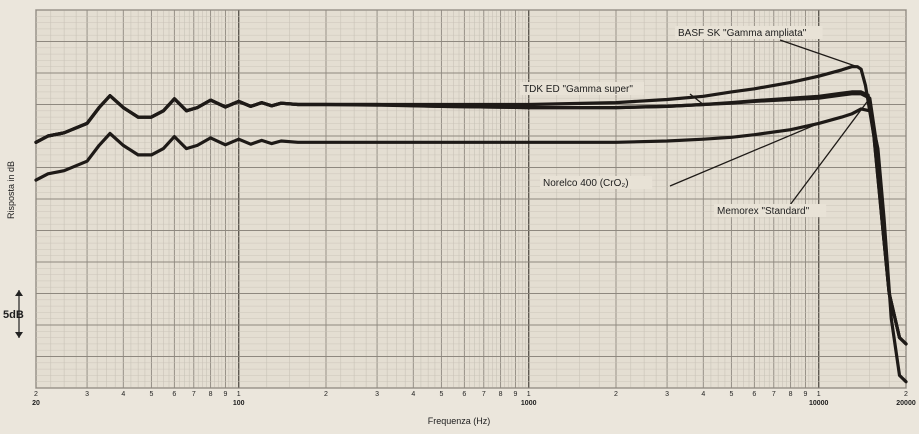 The width and height of the screenshot is (919, 434). What do you see at coordinates (464, 394) in the screenshot?
I see `x-tick-label-13: 6` at bounding box center [464, 394].